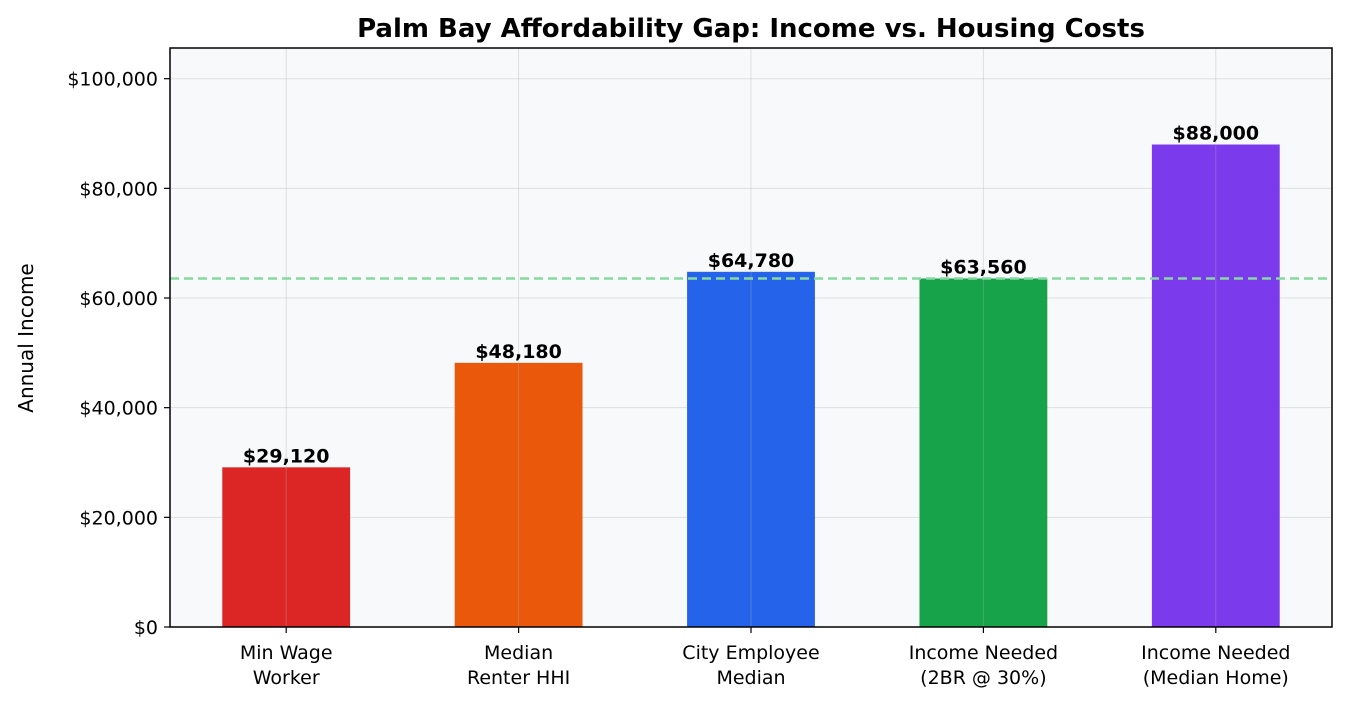 The height and width of the screenshot is (710, 1347). What do you see at coordinates (983, 268) in the screenshot?
I see `data-label: $63,560` at bounding box center [983, 268].